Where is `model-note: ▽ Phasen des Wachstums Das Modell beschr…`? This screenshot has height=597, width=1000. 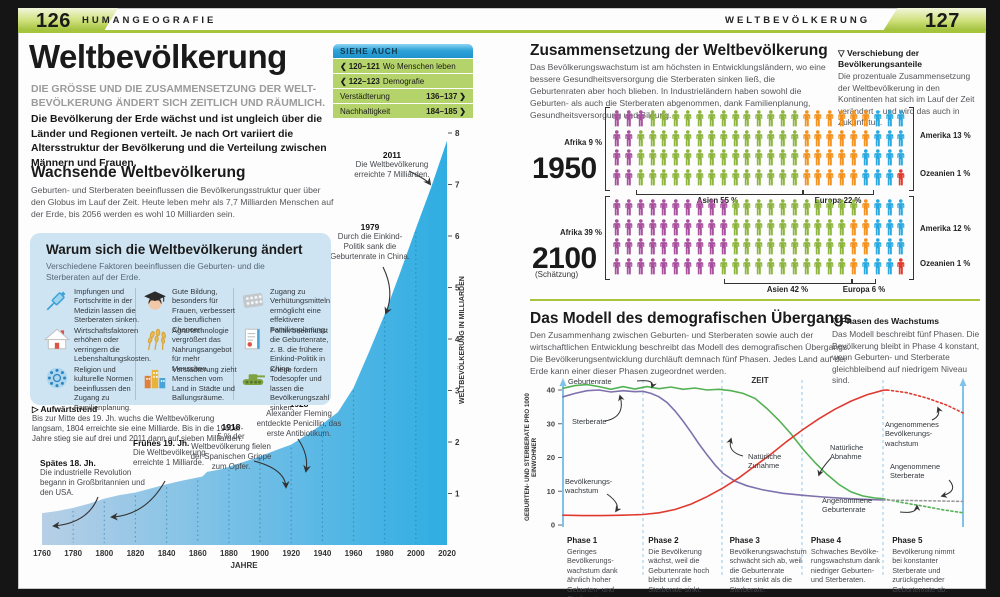
model-note: ▽ Phasen des Wachstums Das Modell beschr… is located at coordinates (908, 351).